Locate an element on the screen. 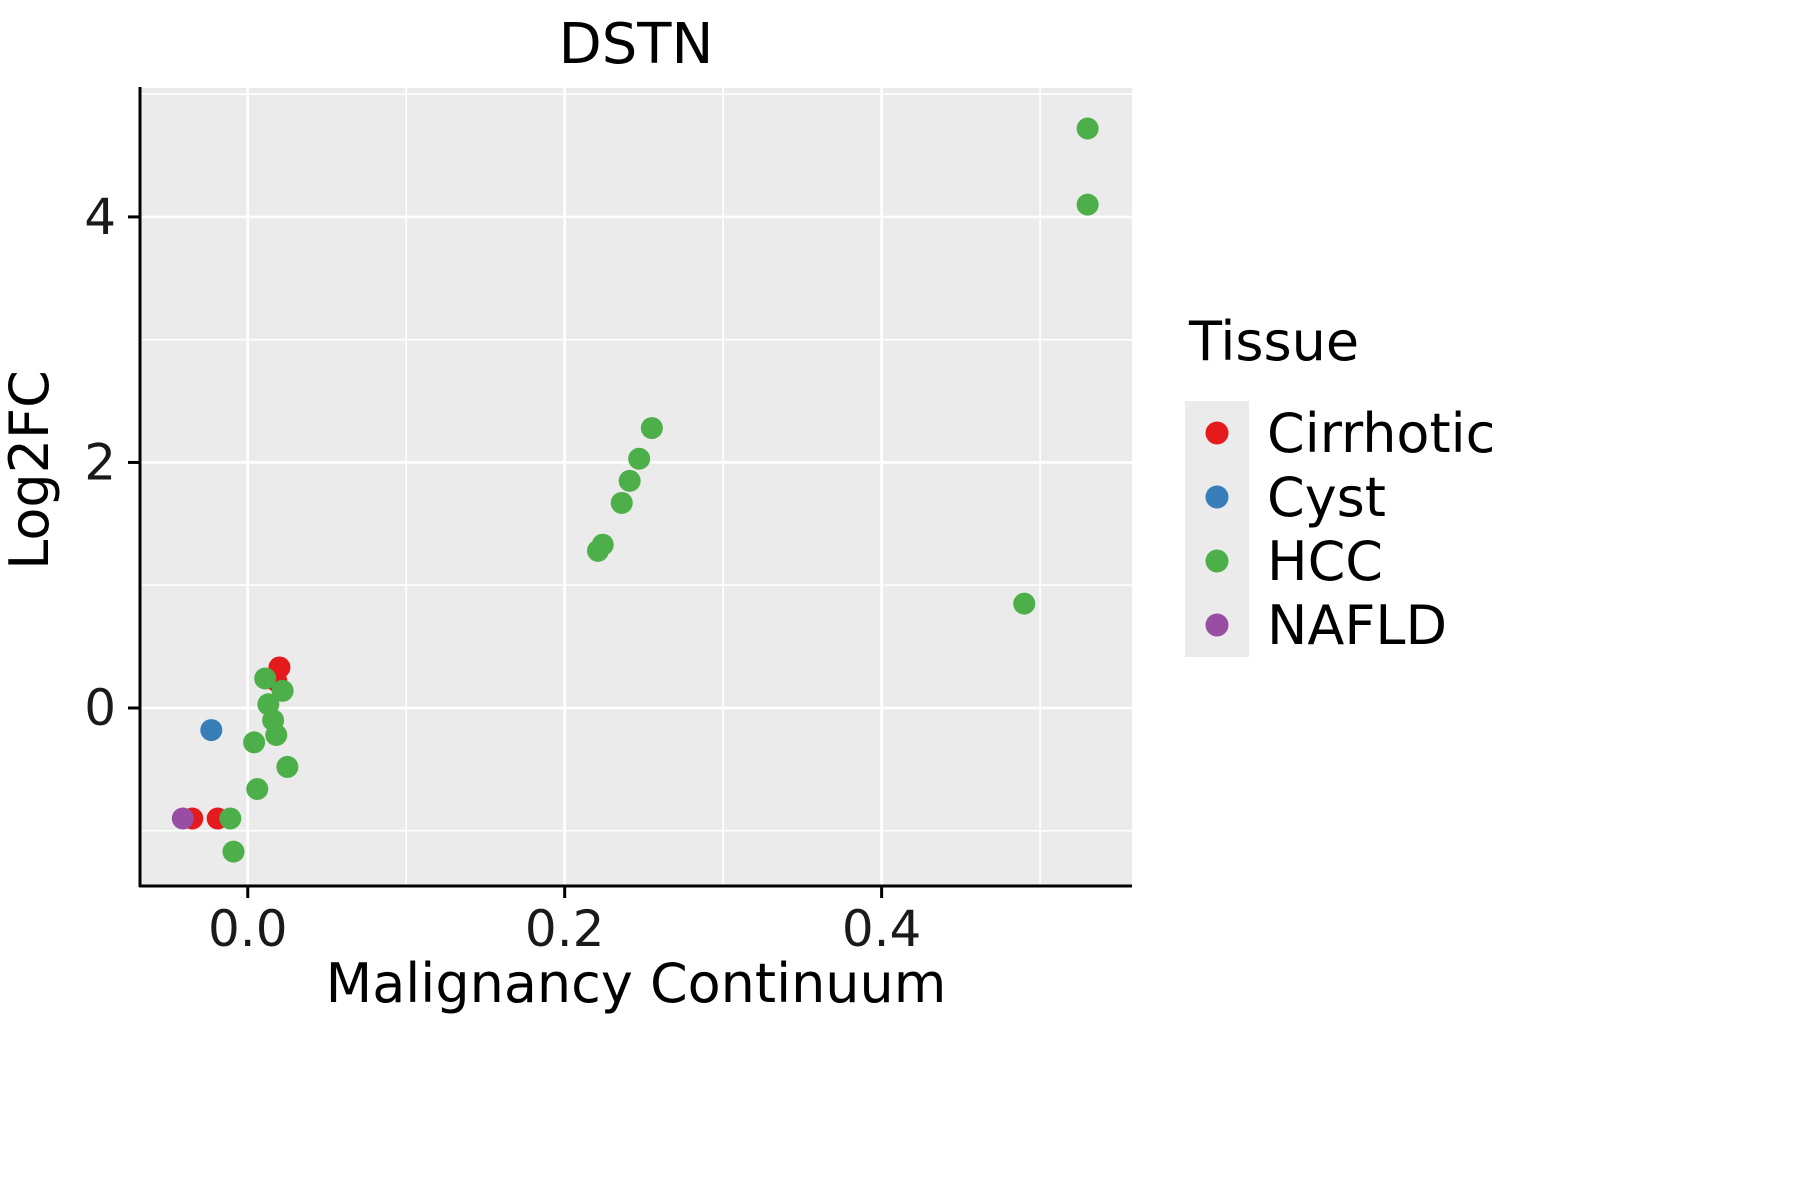 Image resolution: width=1800 pixels, height=1200 pixels. data-point-cyst is located at coordinates (211, 730).